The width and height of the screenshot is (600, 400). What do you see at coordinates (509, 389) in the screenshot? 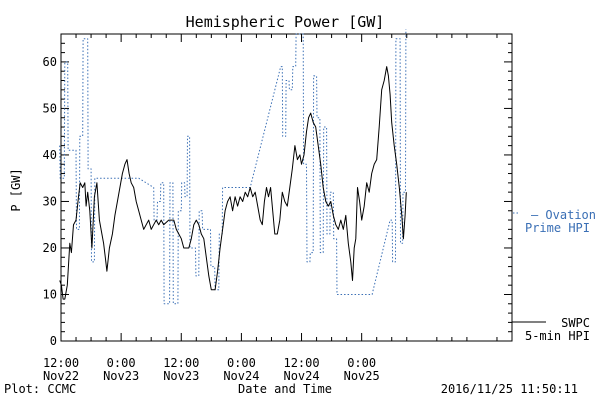
I see `footer-timestamp: 2016/11/25 11:50:11` at bounding box center [509, 389].